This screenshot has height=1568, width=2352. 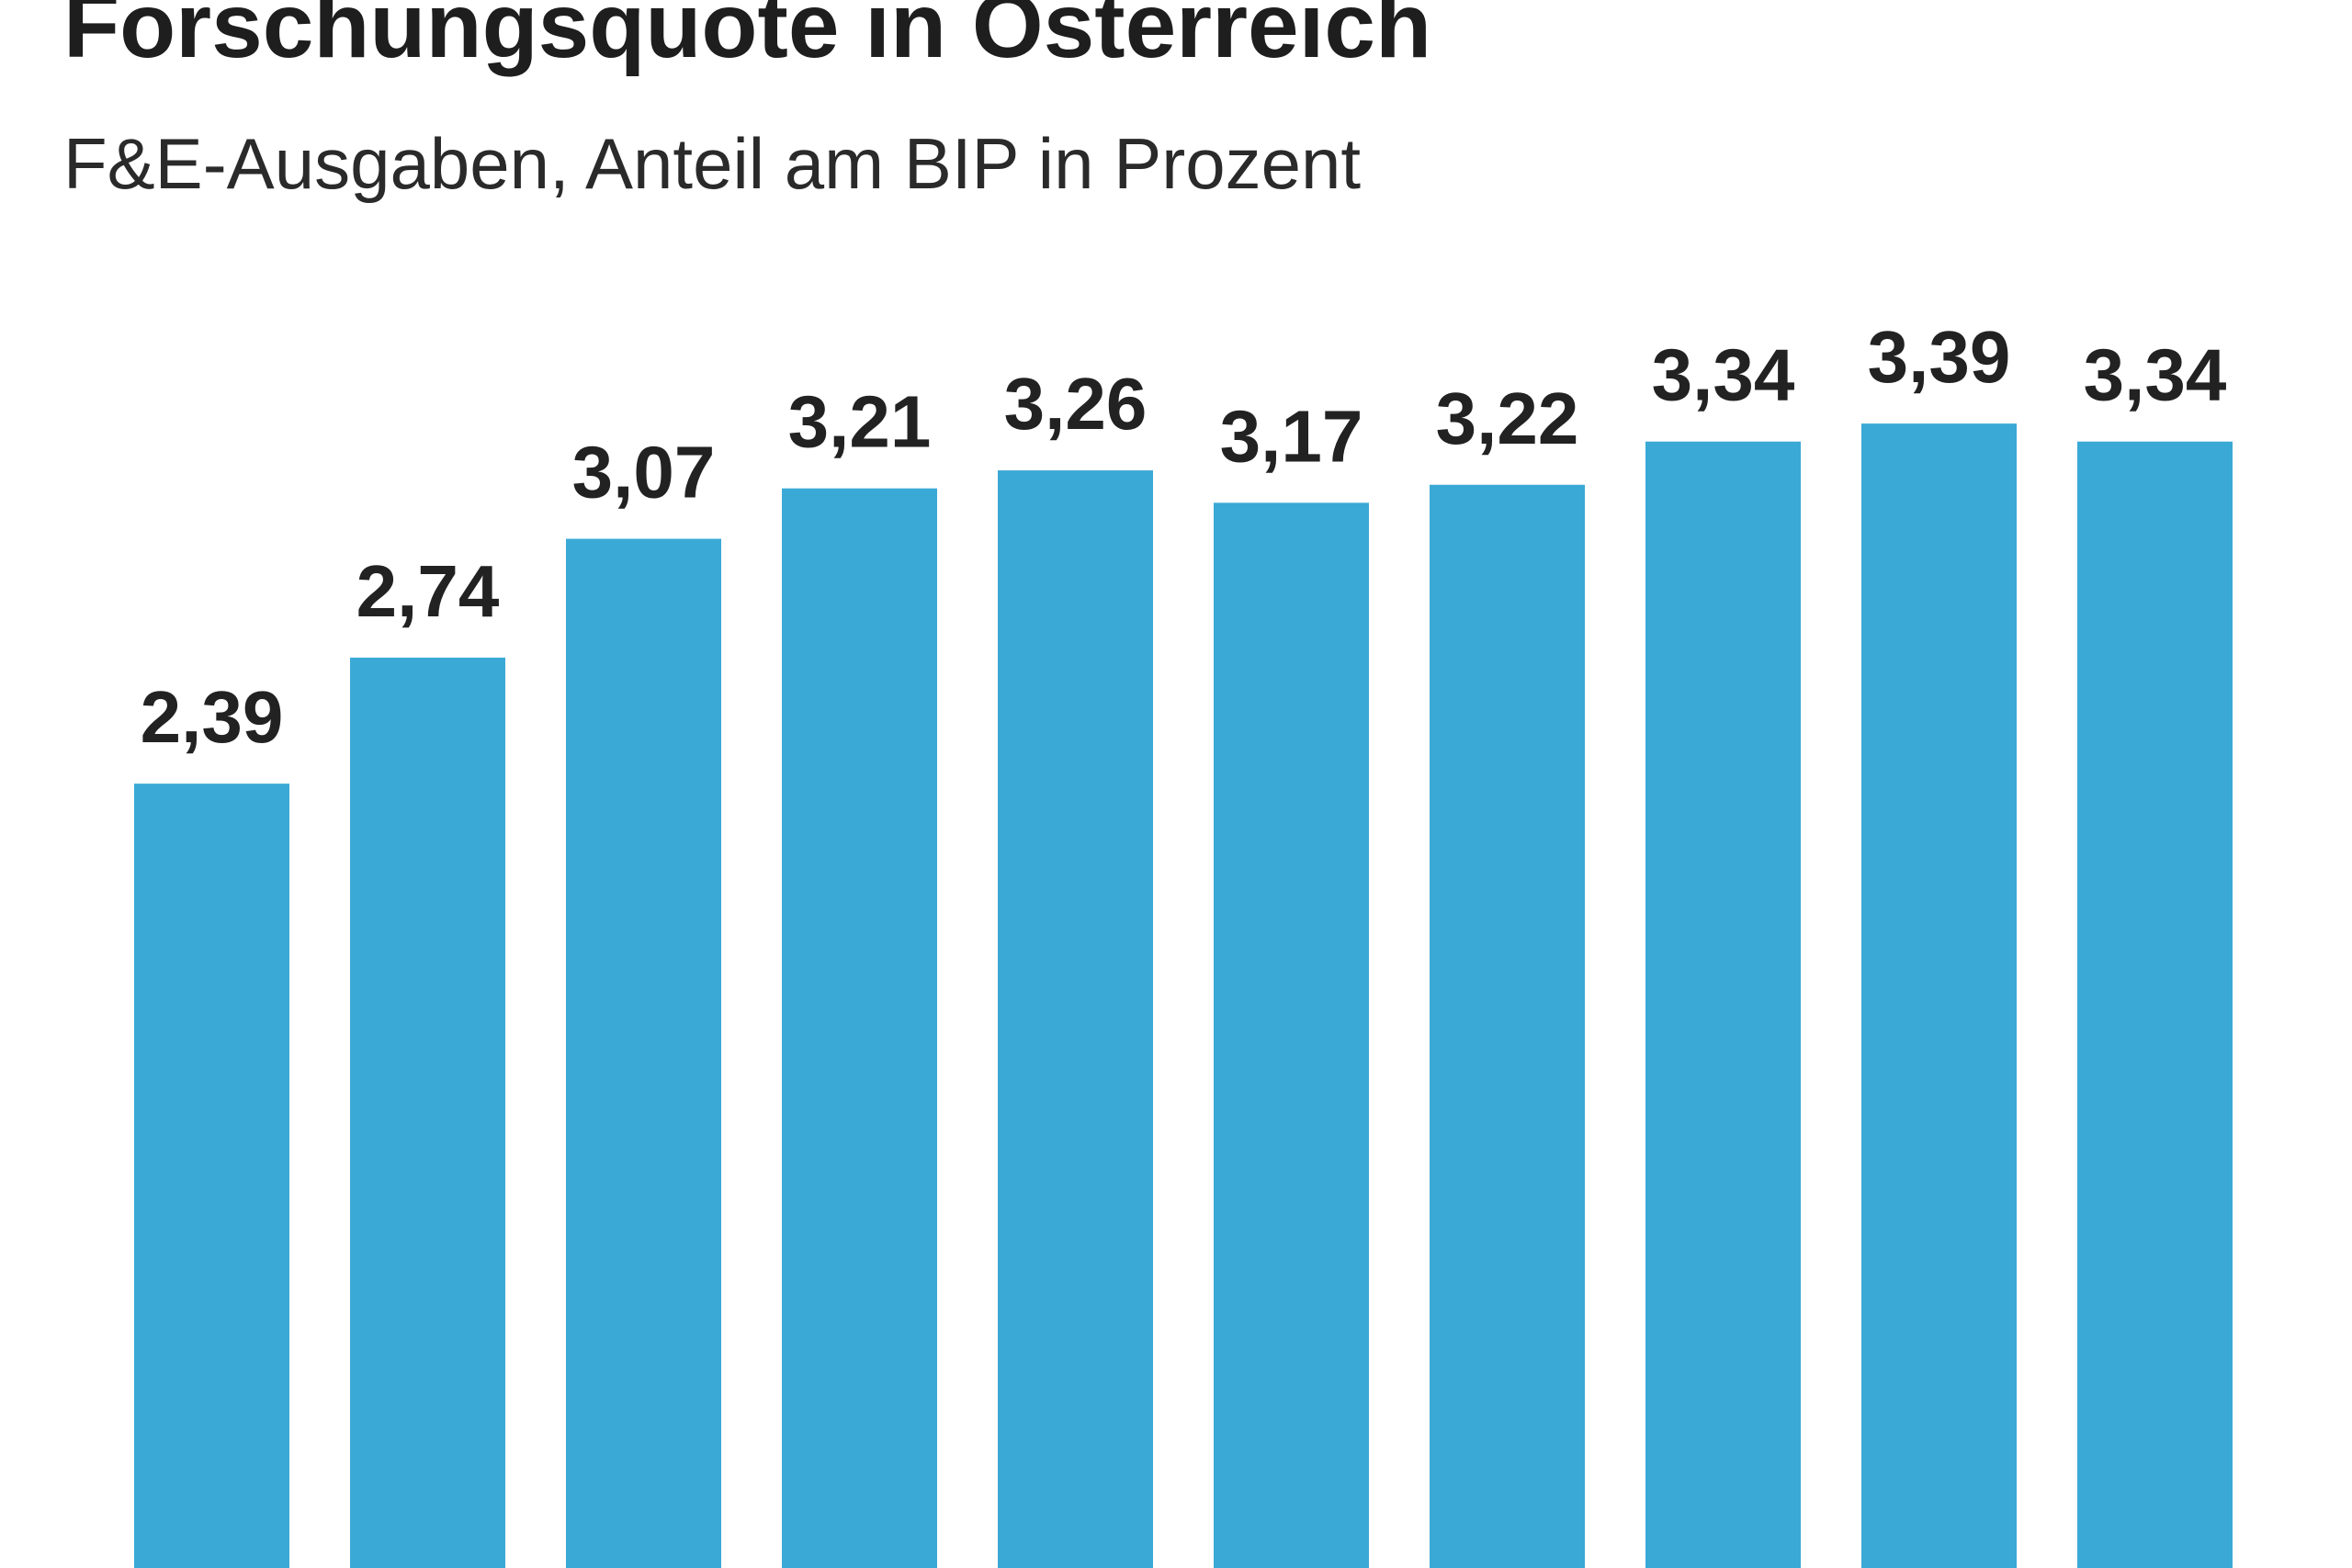 What do you see at coordinates (428, 591) in the screenshot?
I see `value-label: 2,74` at bounding box center [428, 591].